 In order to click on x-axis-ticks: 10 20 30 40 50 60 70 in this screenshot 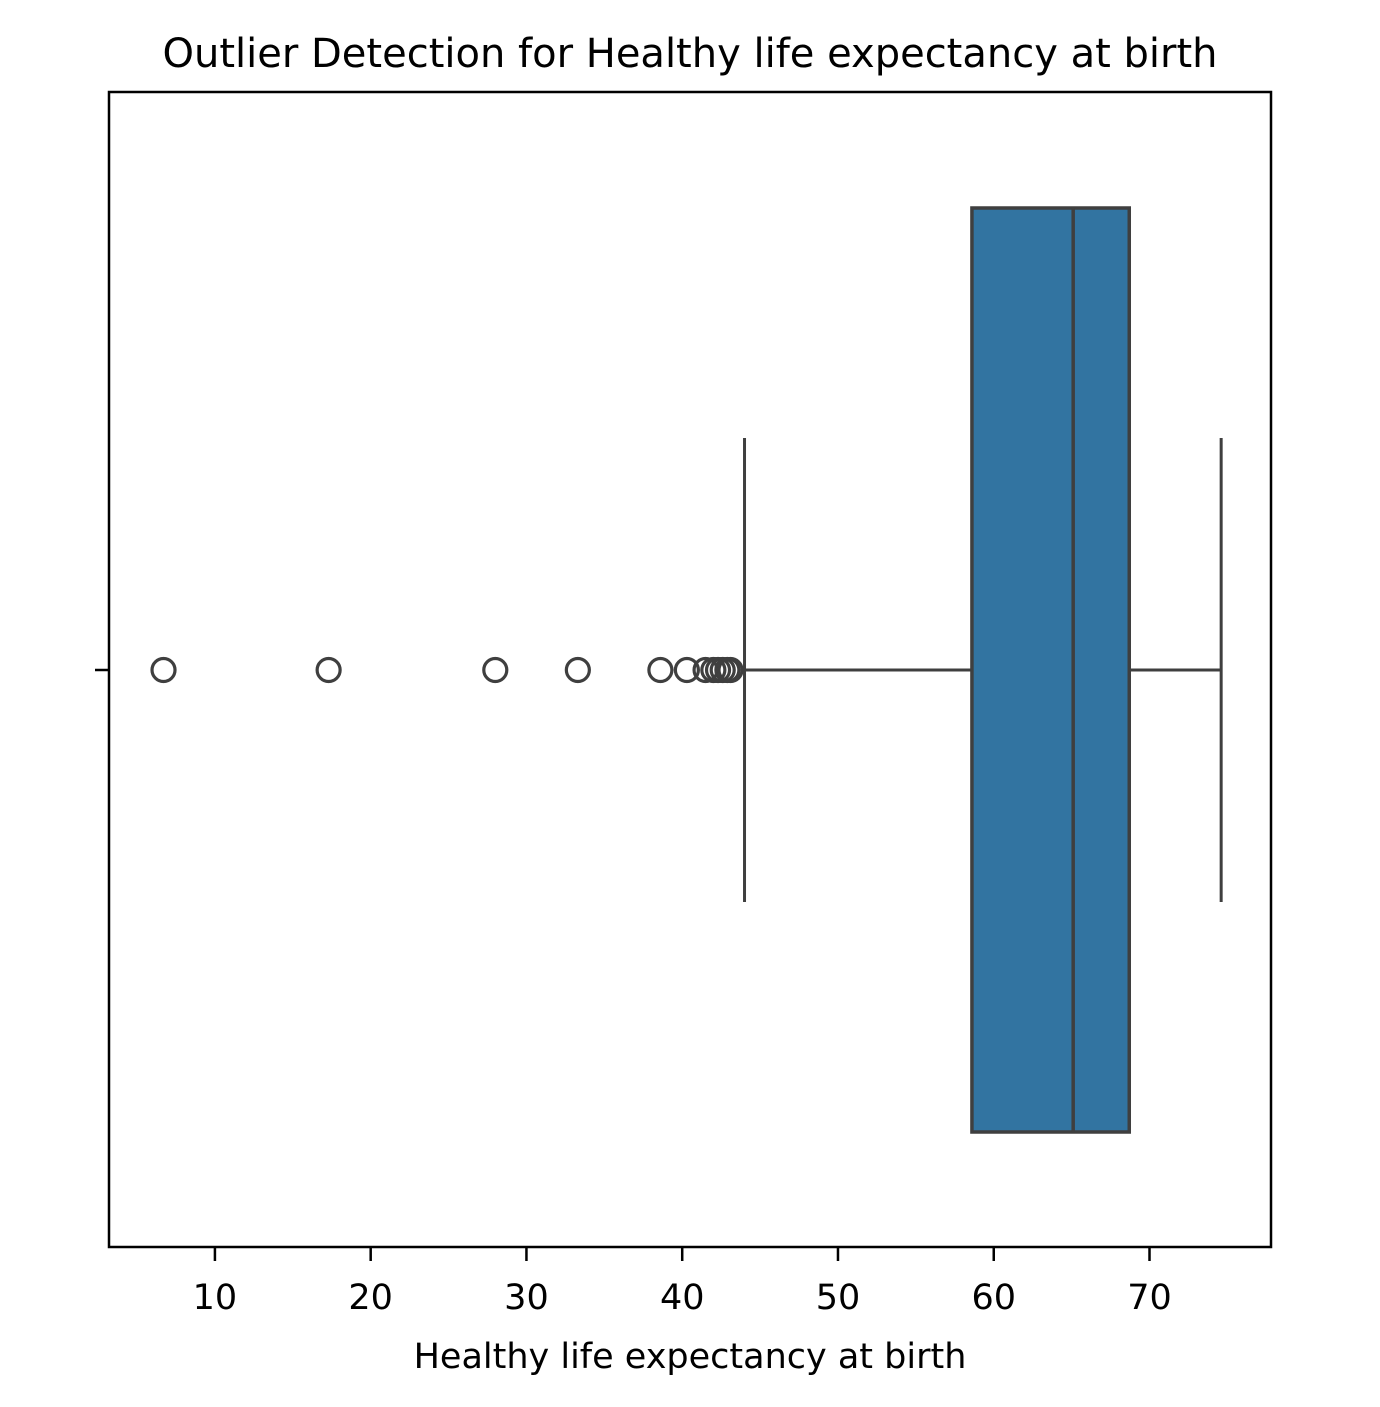, I will do `click(682, 1282)`.